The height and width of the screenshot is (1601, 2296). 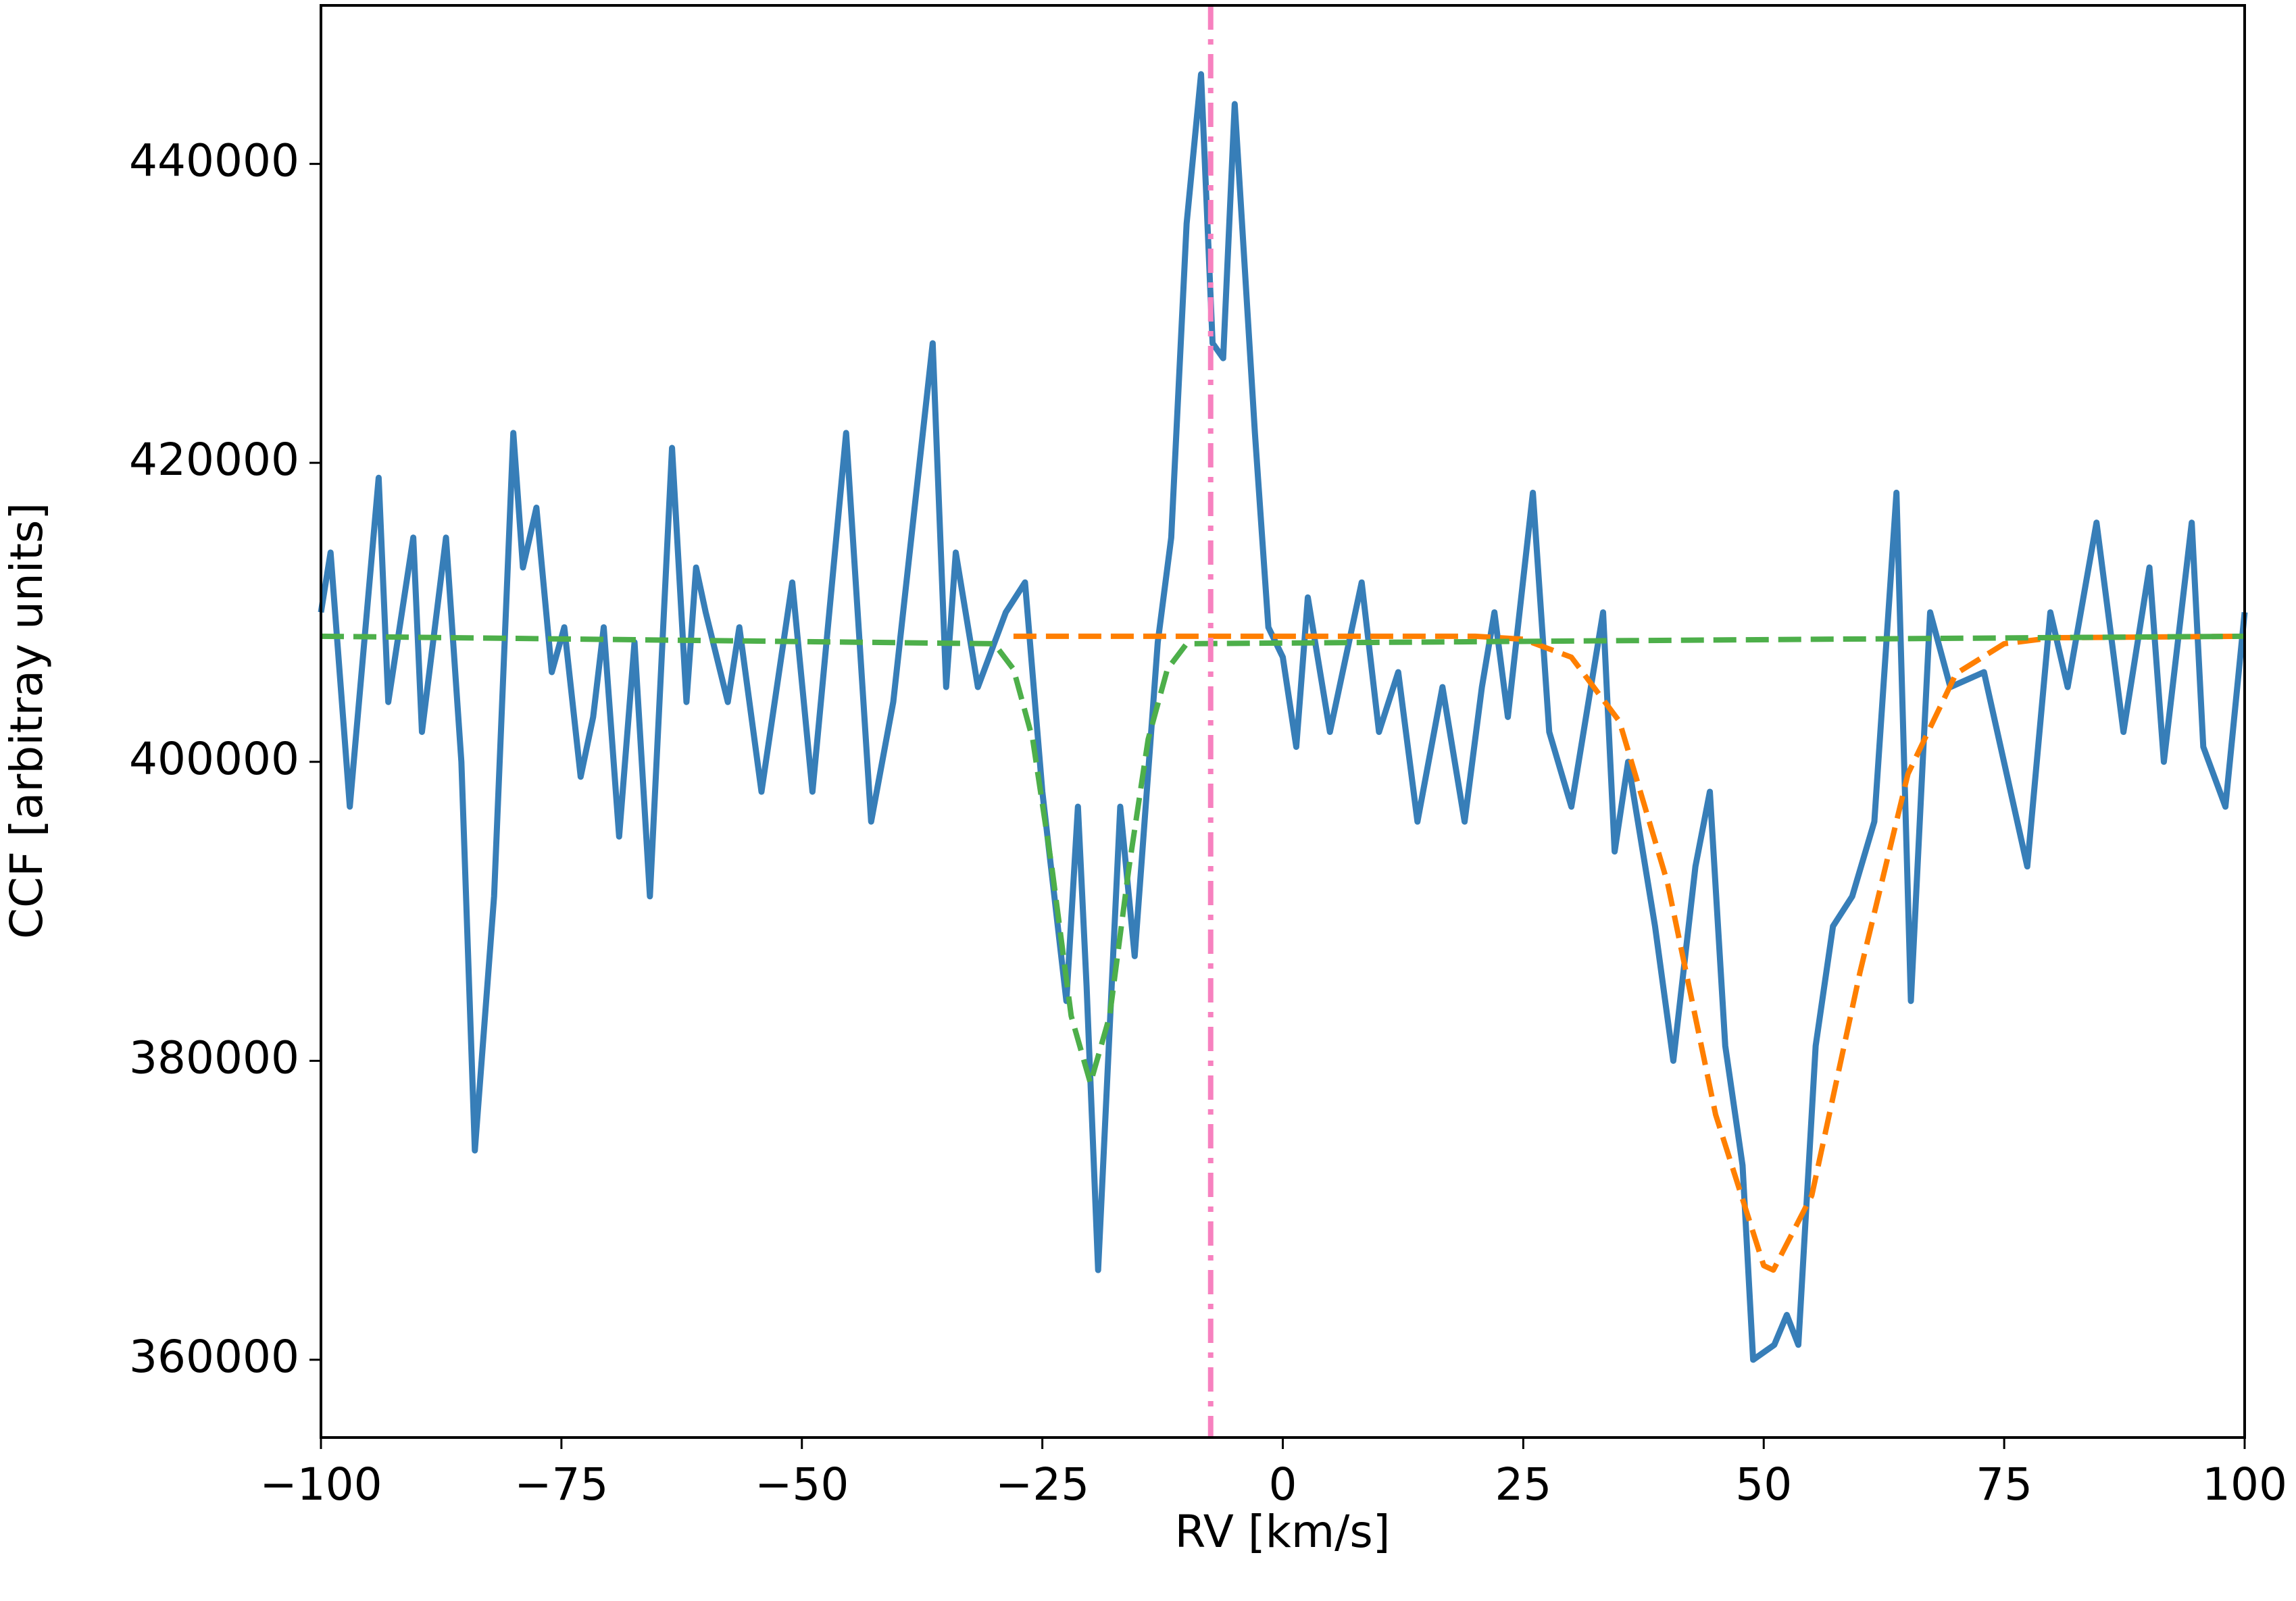 I want to click on x-tick-label: 25, so click(x=1523, y=1484).